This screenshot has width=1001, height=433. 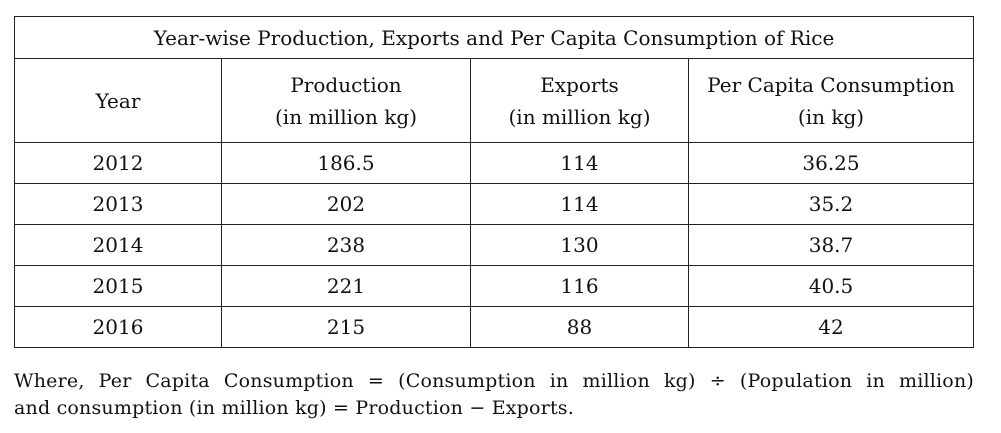 I want to click on cell-per-capita: 38.7, so click(x=831, y=245).